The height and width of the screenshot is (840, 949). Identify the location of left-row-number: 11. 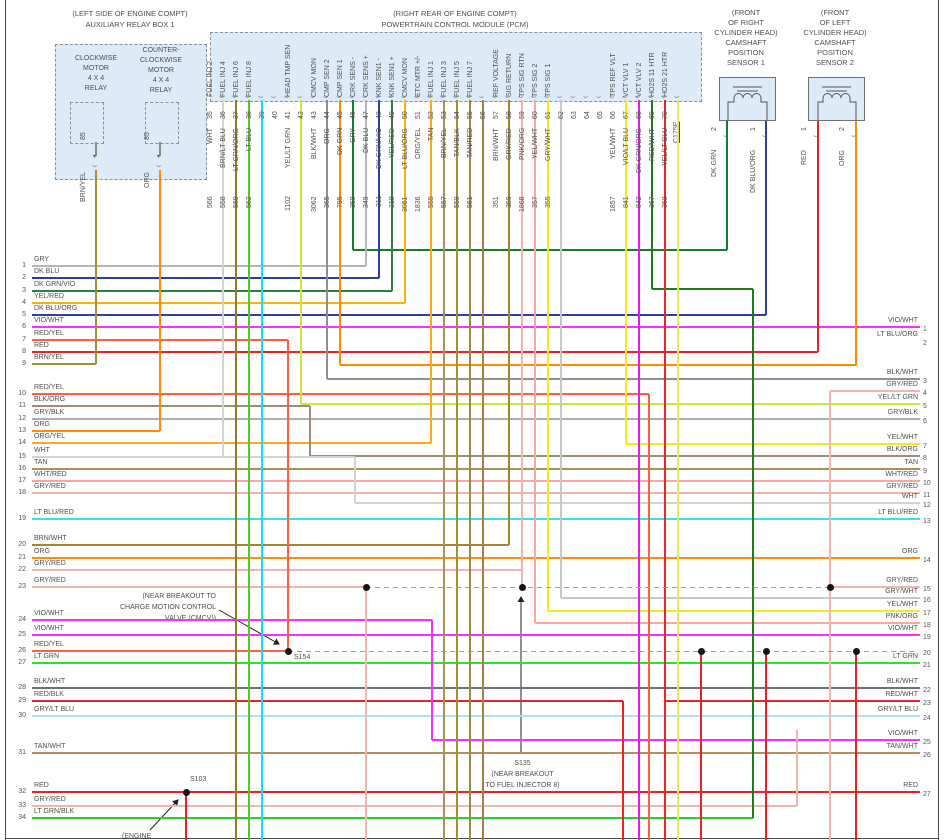
(22, 405).